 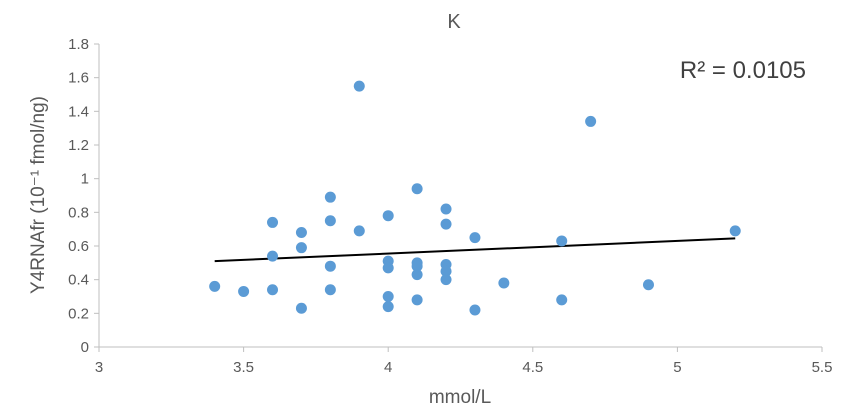 I want to click on x-tick-label: 3, so click(x=99, y=367).